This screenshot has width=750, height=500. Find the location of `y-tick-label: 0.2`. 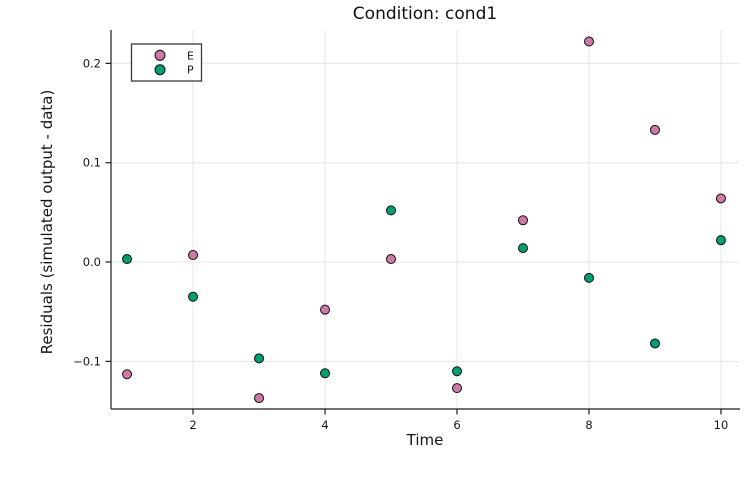

y-tick-label: 0.2 is located at coordinates (92, 63).